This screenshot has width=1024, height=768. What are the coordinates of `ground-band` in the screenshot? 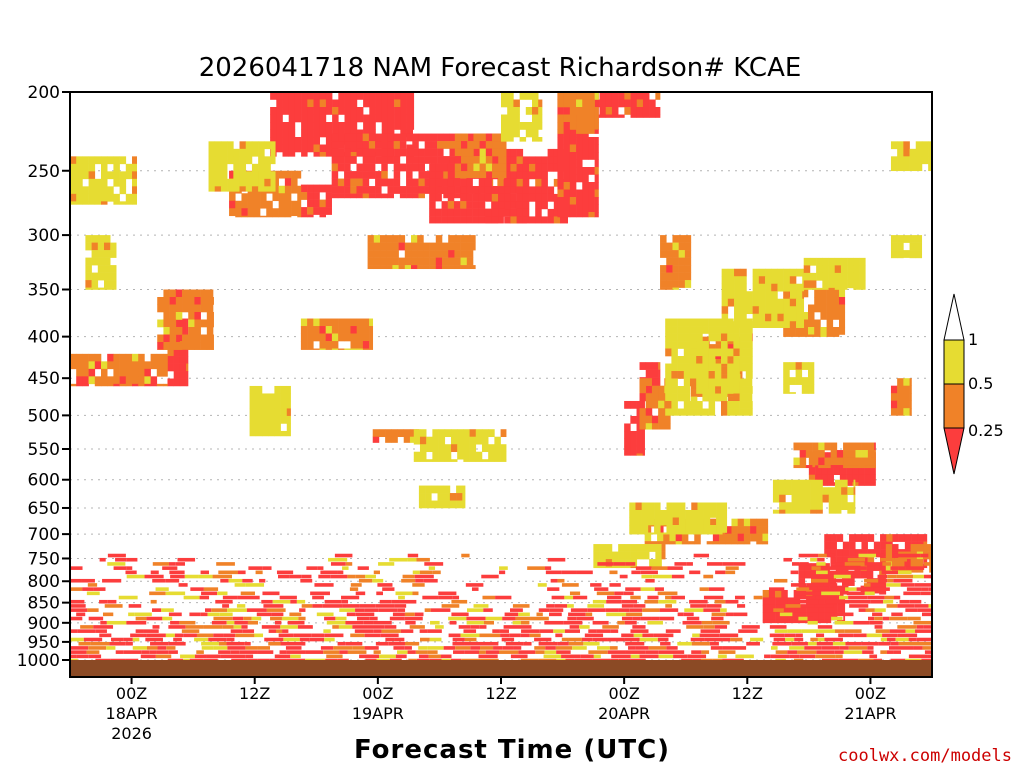 It's located at (501, 668).